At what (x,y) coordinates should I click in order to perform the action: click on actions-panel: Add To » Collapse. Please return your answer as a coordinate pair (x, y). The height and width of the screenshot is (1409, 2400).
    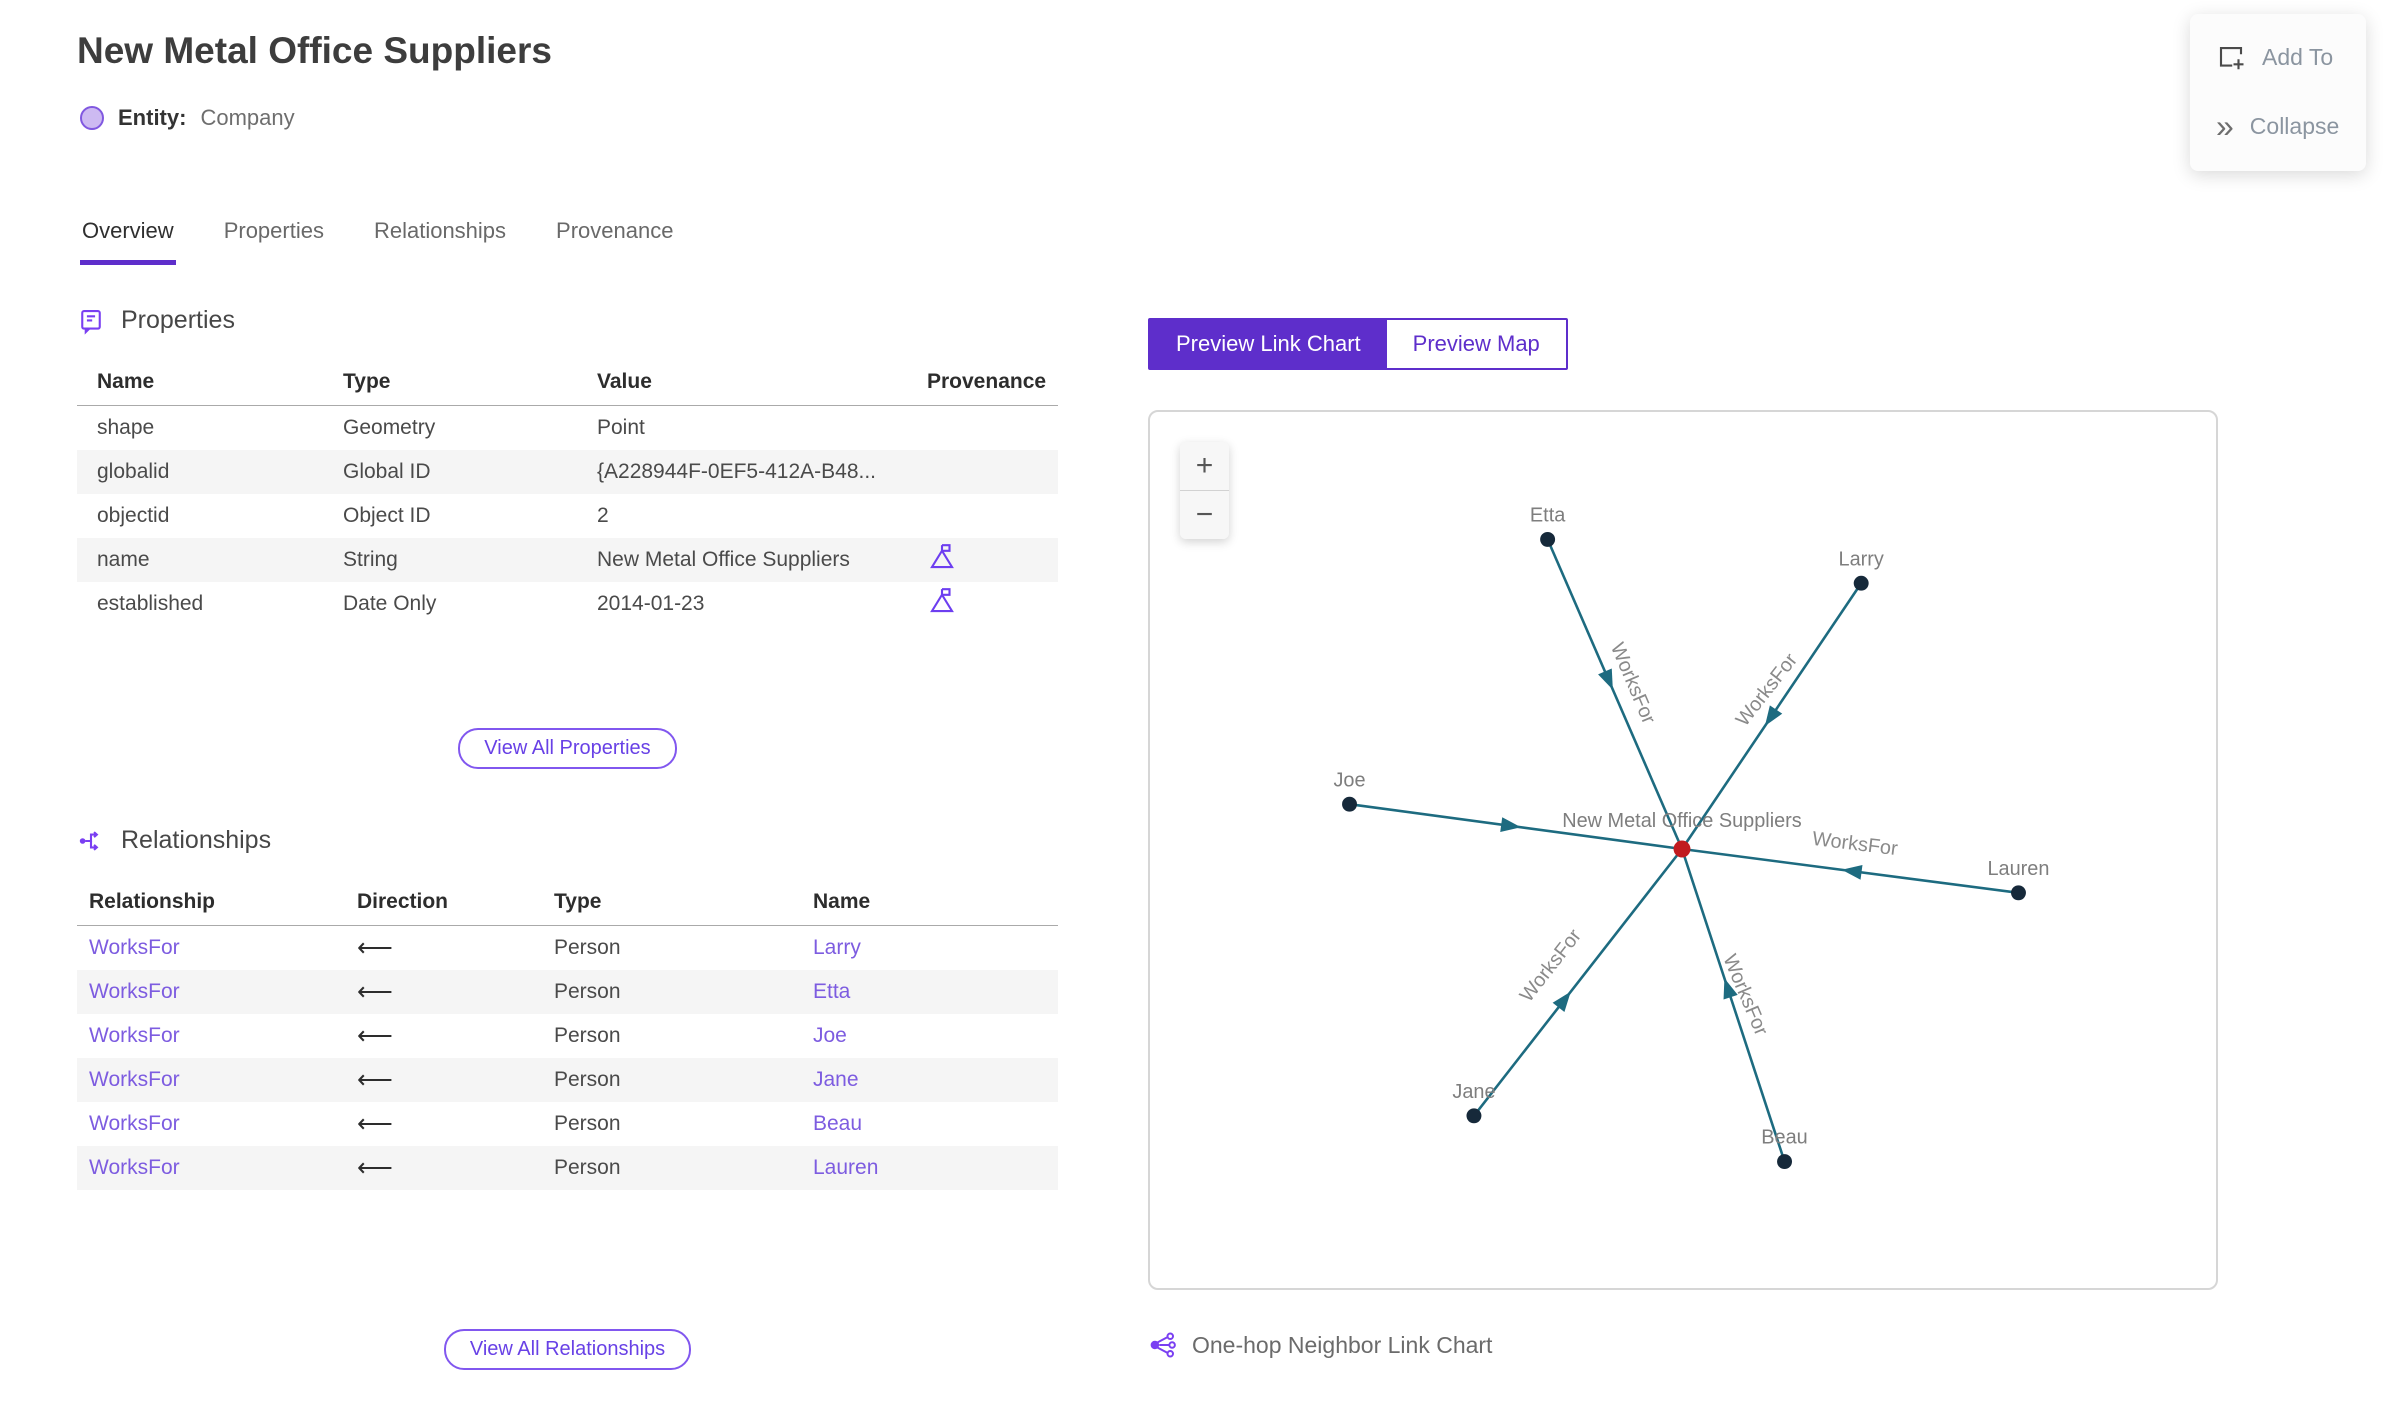
    Looking at the image, I should click on (2278, 92).